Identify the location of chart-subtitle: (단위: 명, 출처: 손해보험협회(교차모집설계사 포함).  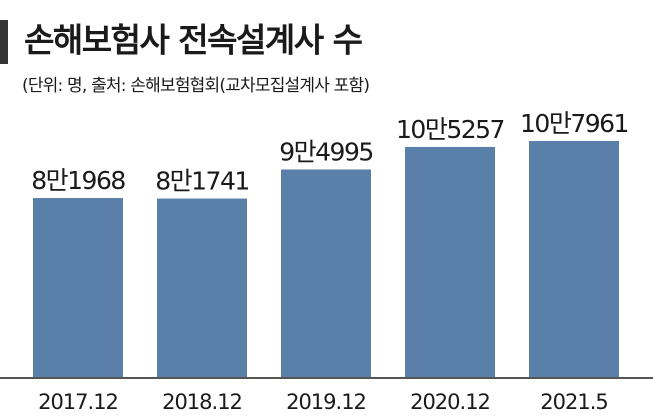
(195, 86).